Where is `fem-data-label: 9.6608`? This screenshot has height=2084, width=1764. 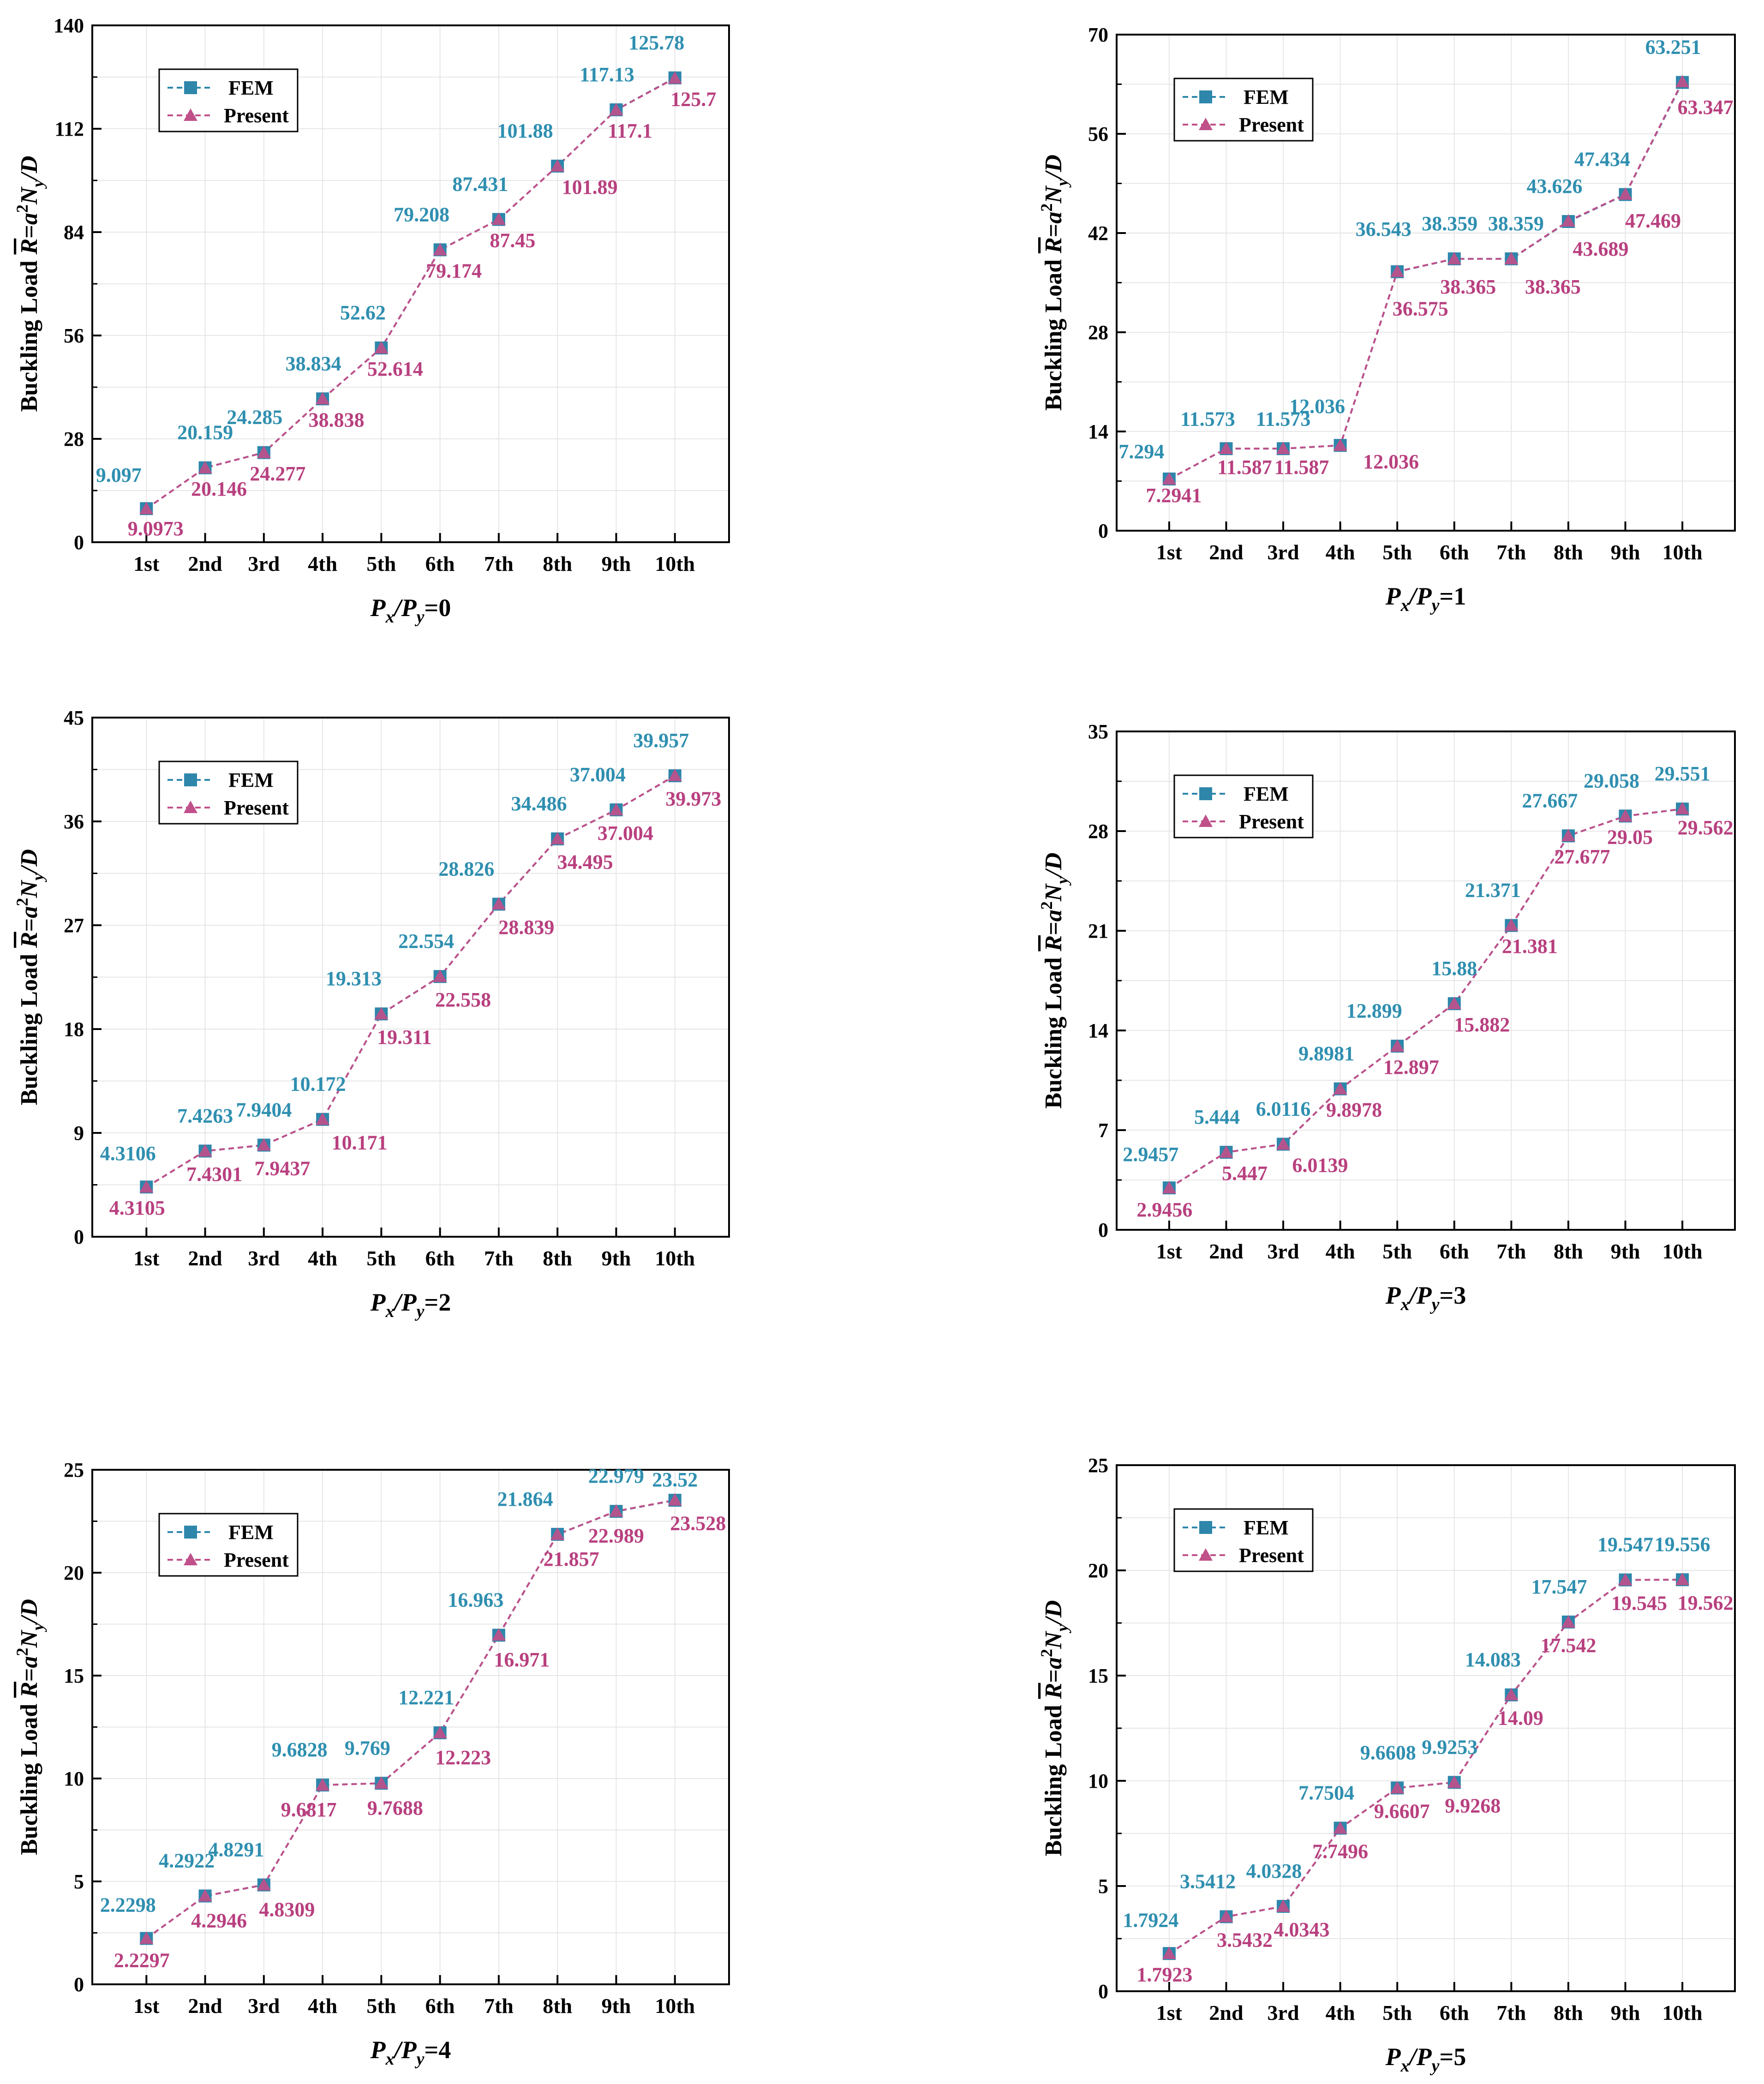
fem-data-label: 9.6608 is located at coordinates (1388, 1752).